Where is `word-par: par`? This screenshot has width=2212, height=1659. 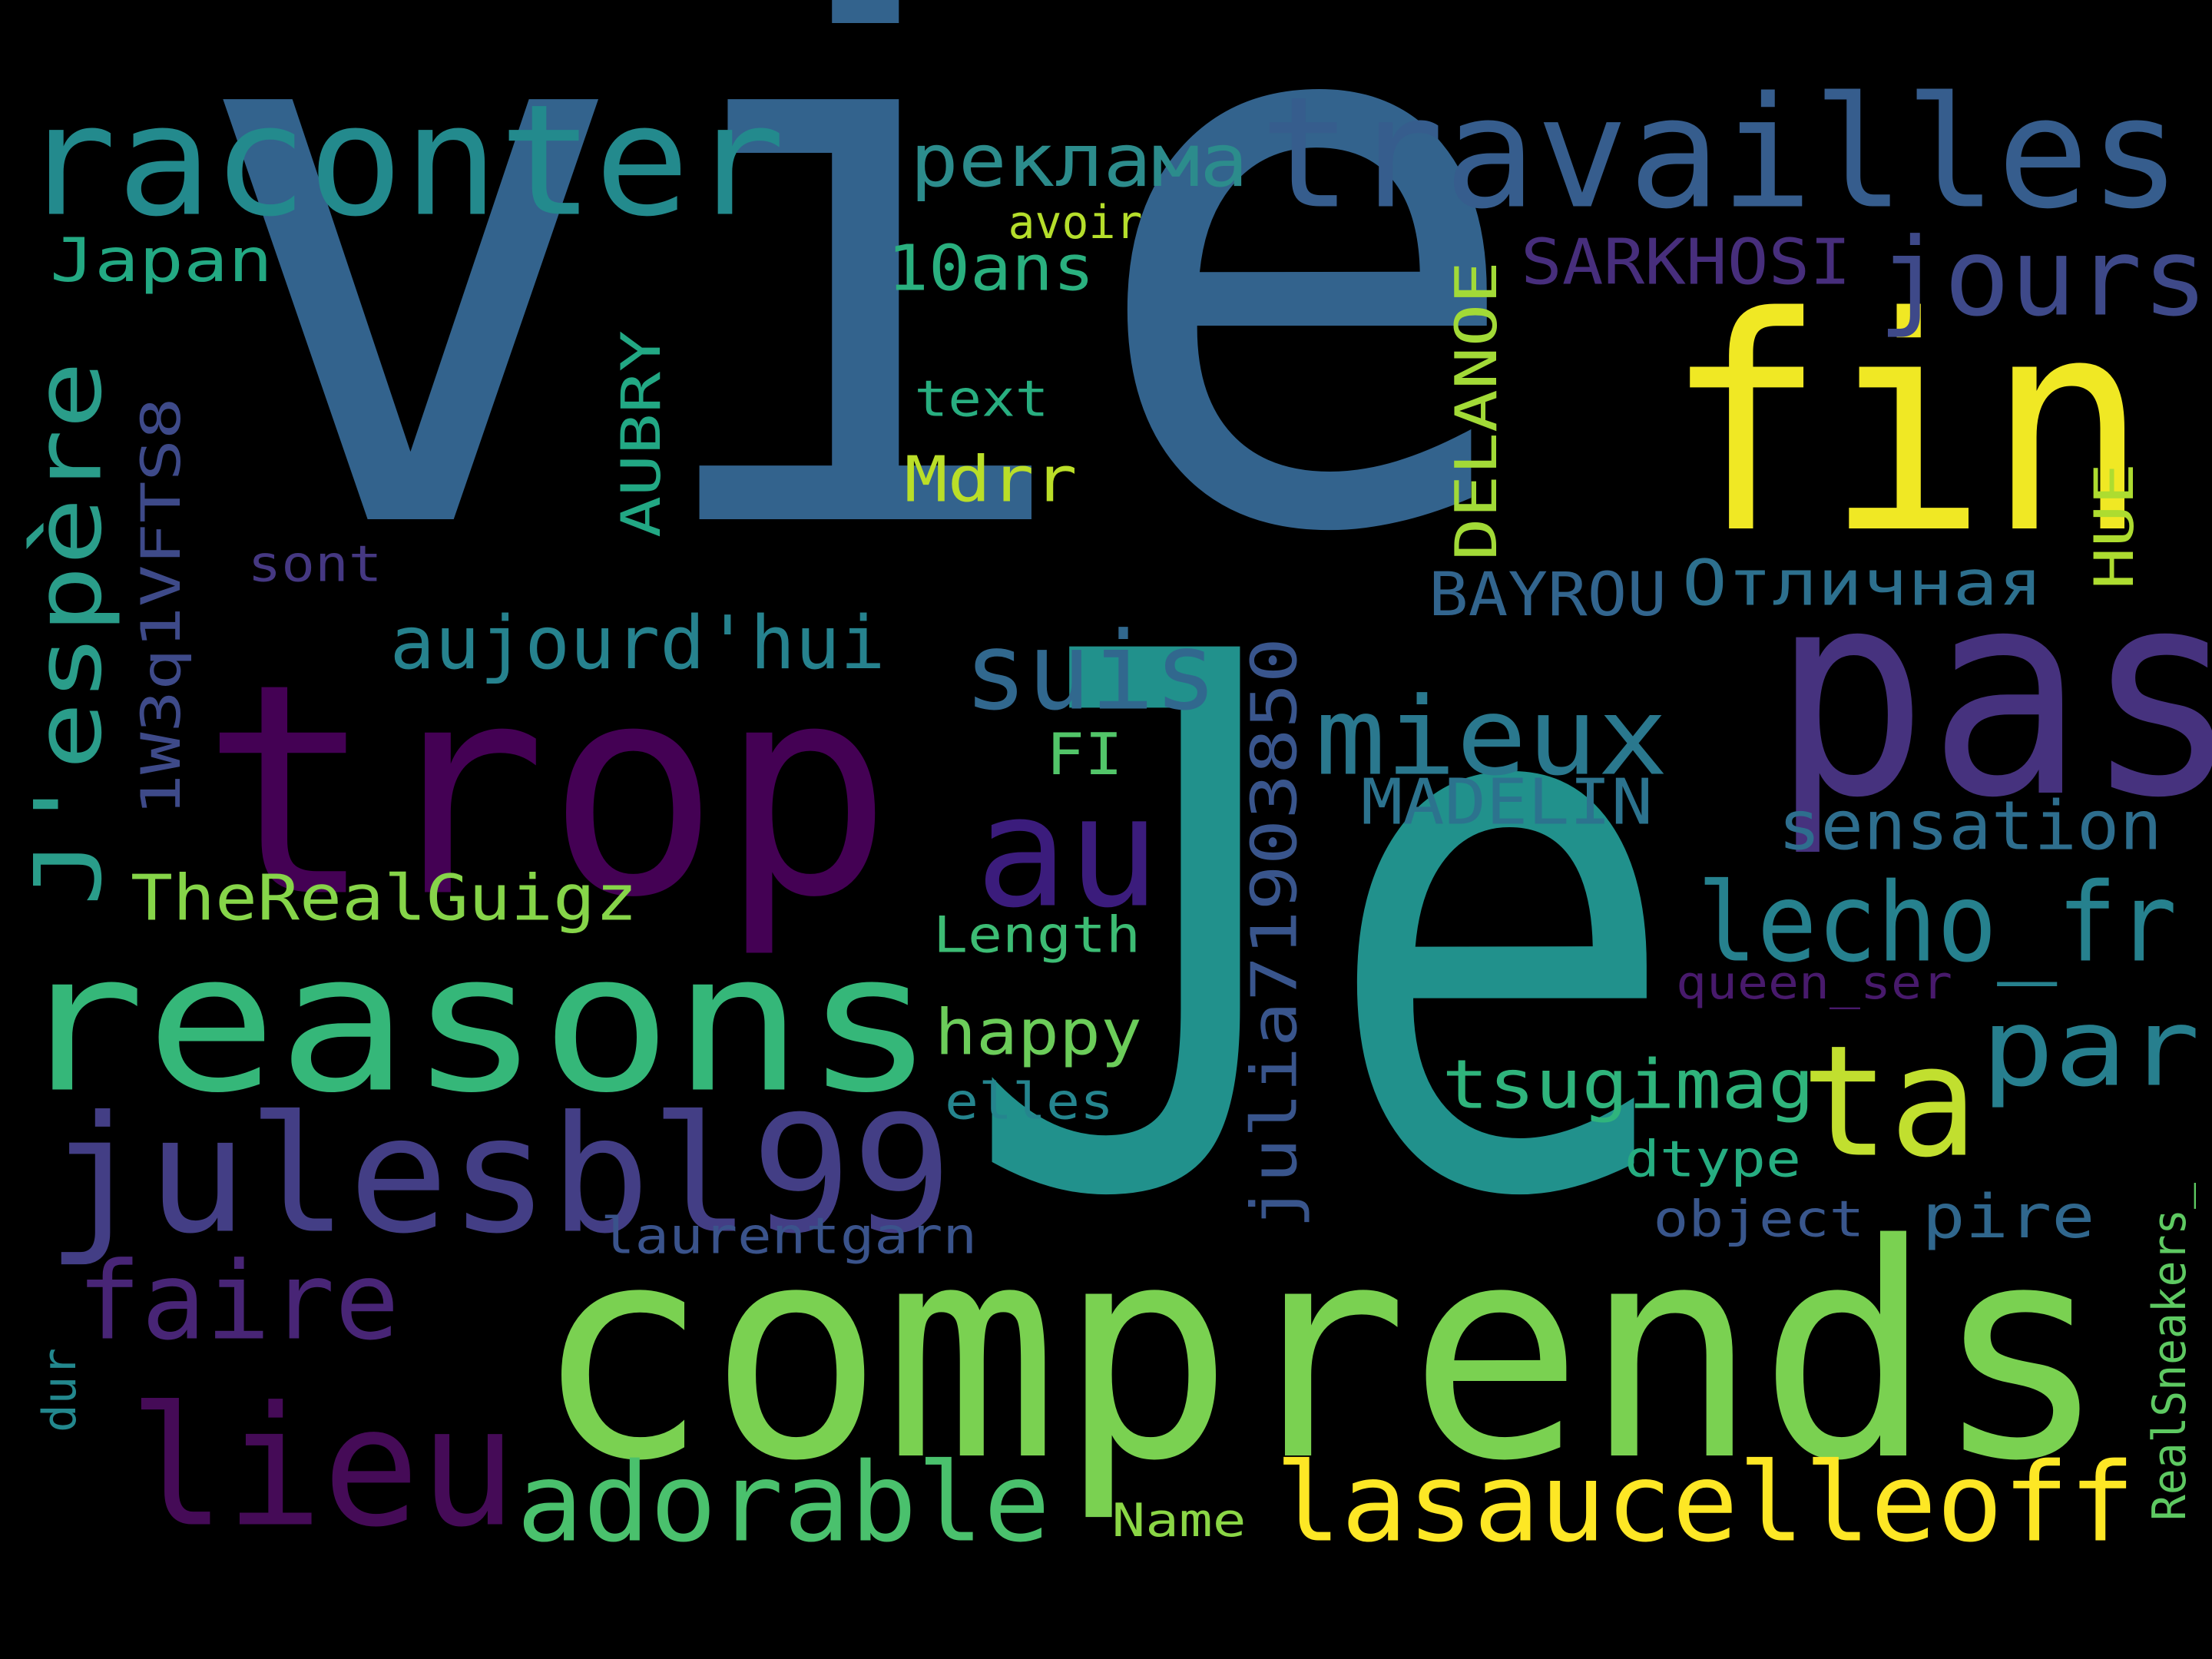 word-par: par is located at coordinates (2091, 1048).